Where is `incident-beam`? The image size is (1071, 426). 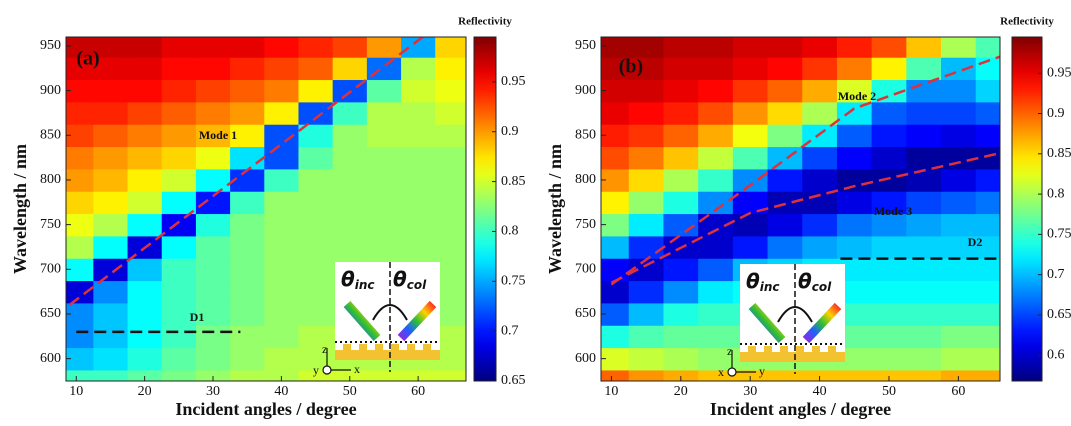 incident-beam is located at coordinates (362, 321).